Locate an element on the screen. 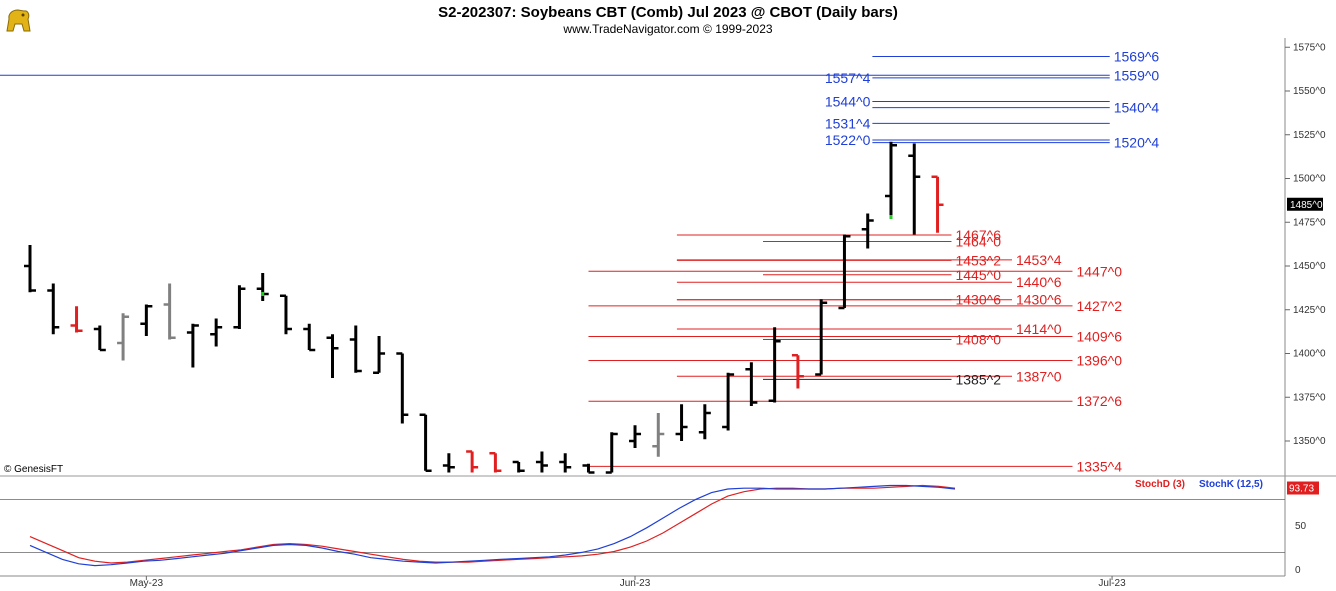 Image resolution: width=1336 pixels, height=591 pixels. level-label: 1440^6 is located at coordinates (1039, 282).